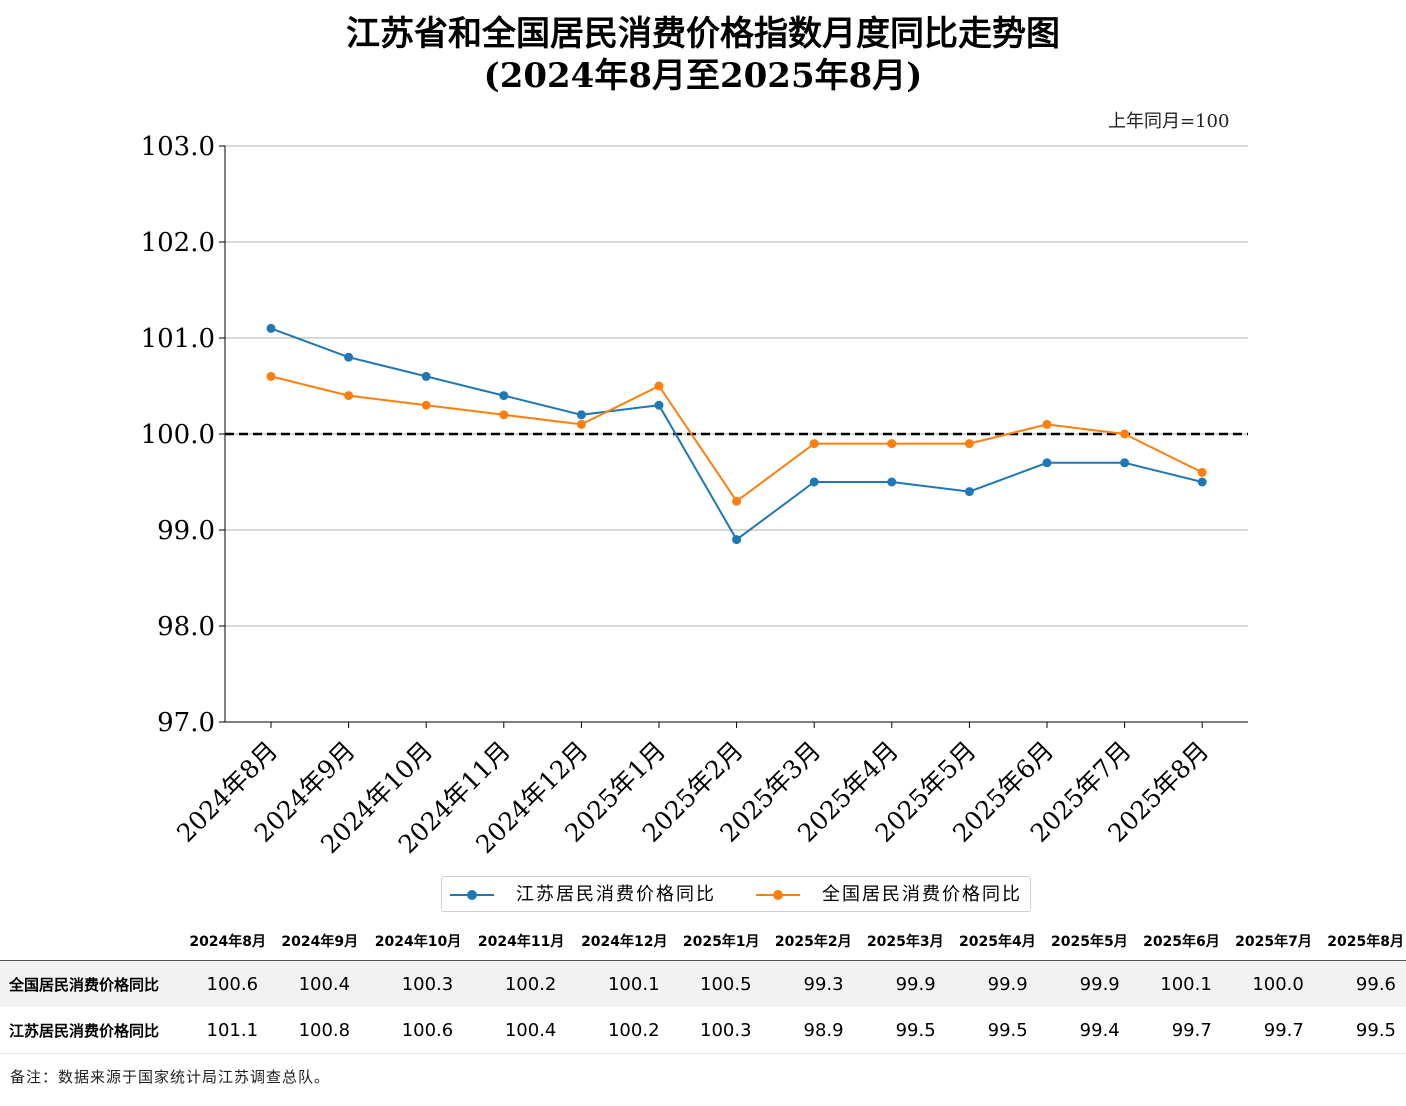  Describe the element at coordinates (703, 34) in the screenshot. I see `chart-title: 江苏省和全国居民消费价格指数月度同比走势图` at that location.